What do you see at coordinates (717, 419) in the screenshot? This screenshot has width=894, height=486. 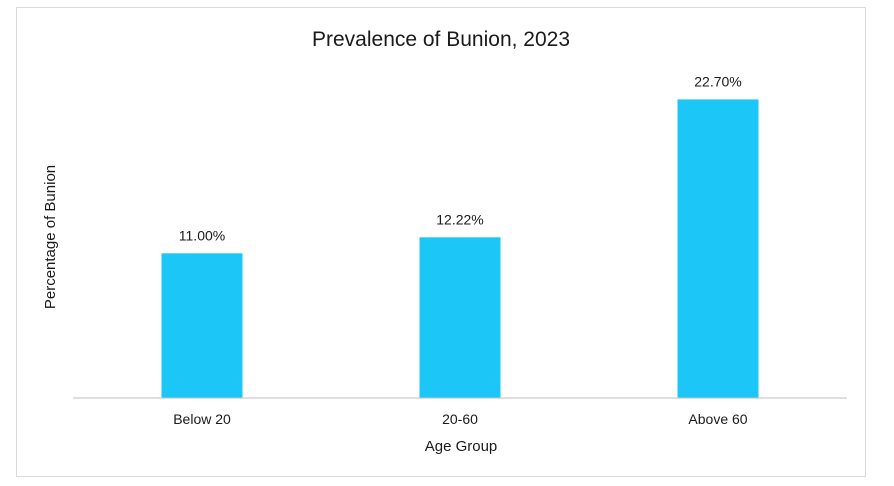 I see `x-tick-label-2: Above 60` at bounding box center [717, 419].